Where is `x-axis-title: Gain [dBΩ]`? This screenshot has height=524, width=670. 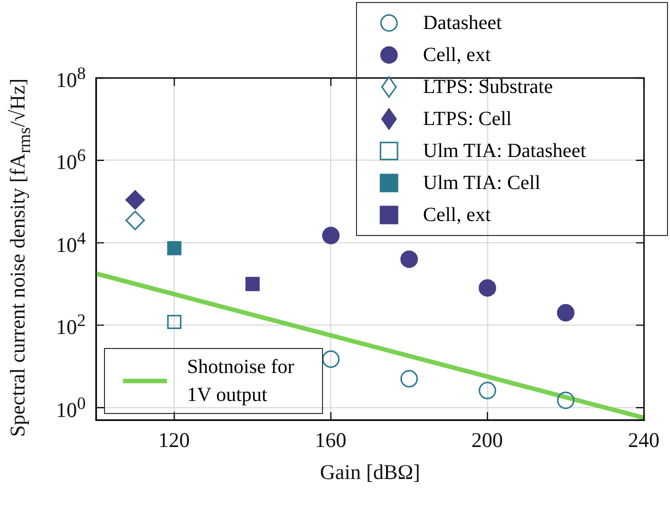
x-axis-title: Gain [dBΩ] is located at coordinates (370, 472).